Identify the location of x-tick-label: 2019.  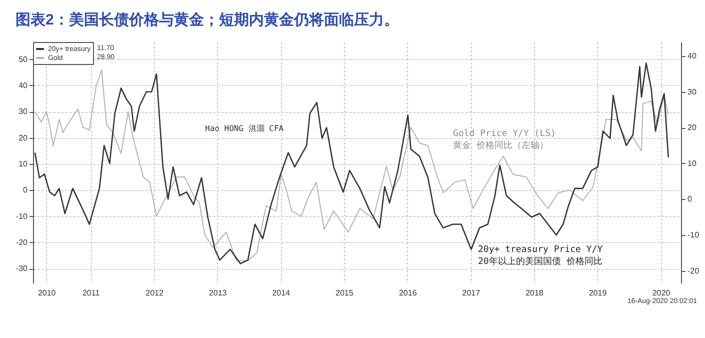
(598, 293).